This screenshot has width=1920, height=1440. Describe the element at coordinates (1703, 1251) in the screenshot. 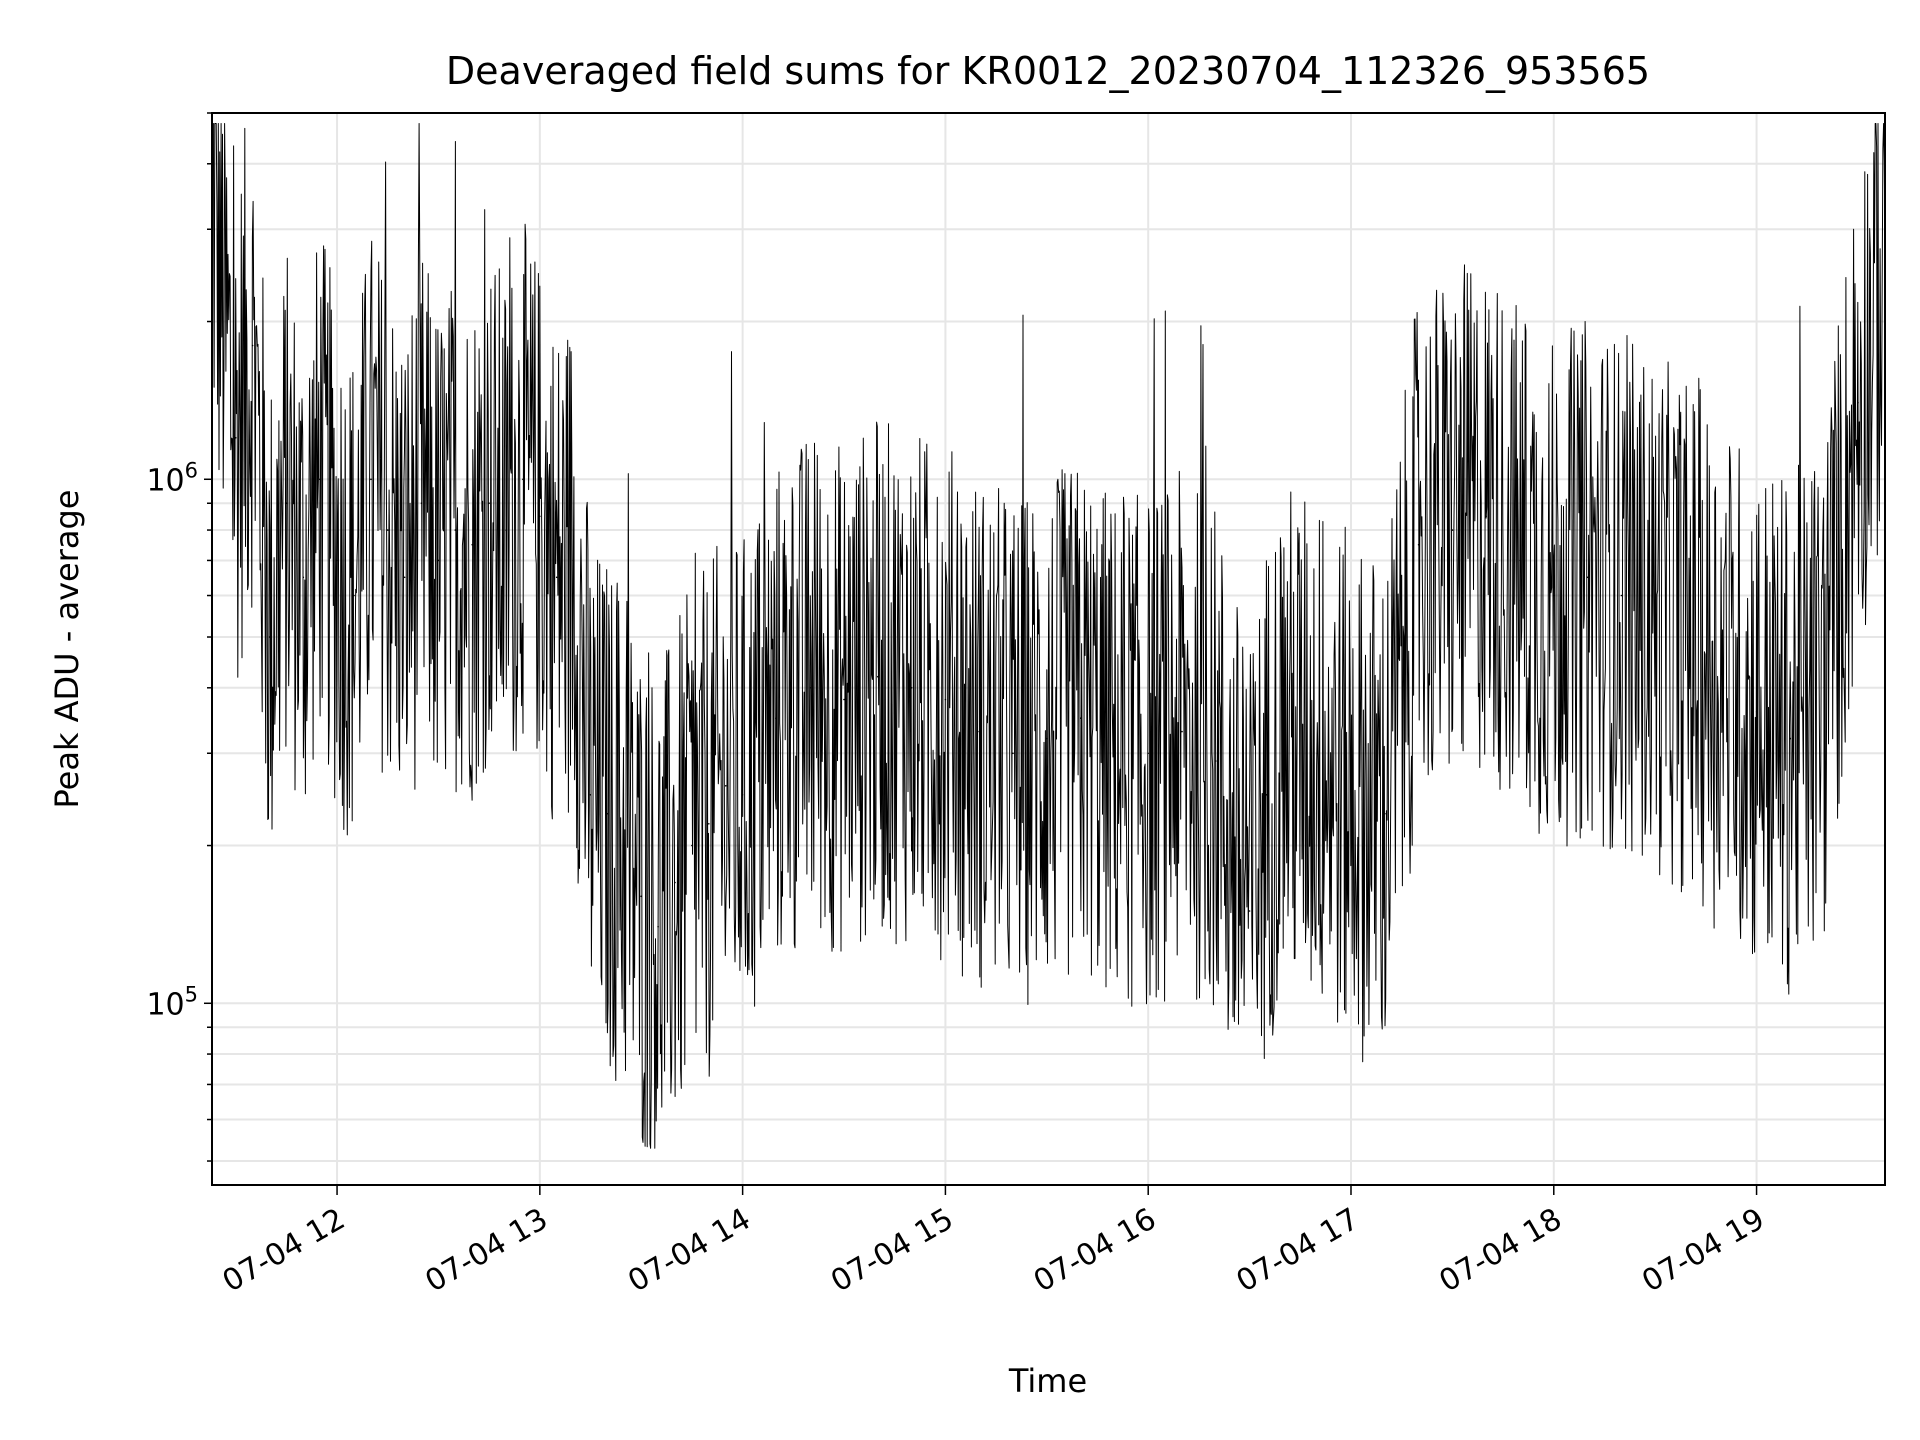

I see `x-tick-label: 07-04 19` at that location.